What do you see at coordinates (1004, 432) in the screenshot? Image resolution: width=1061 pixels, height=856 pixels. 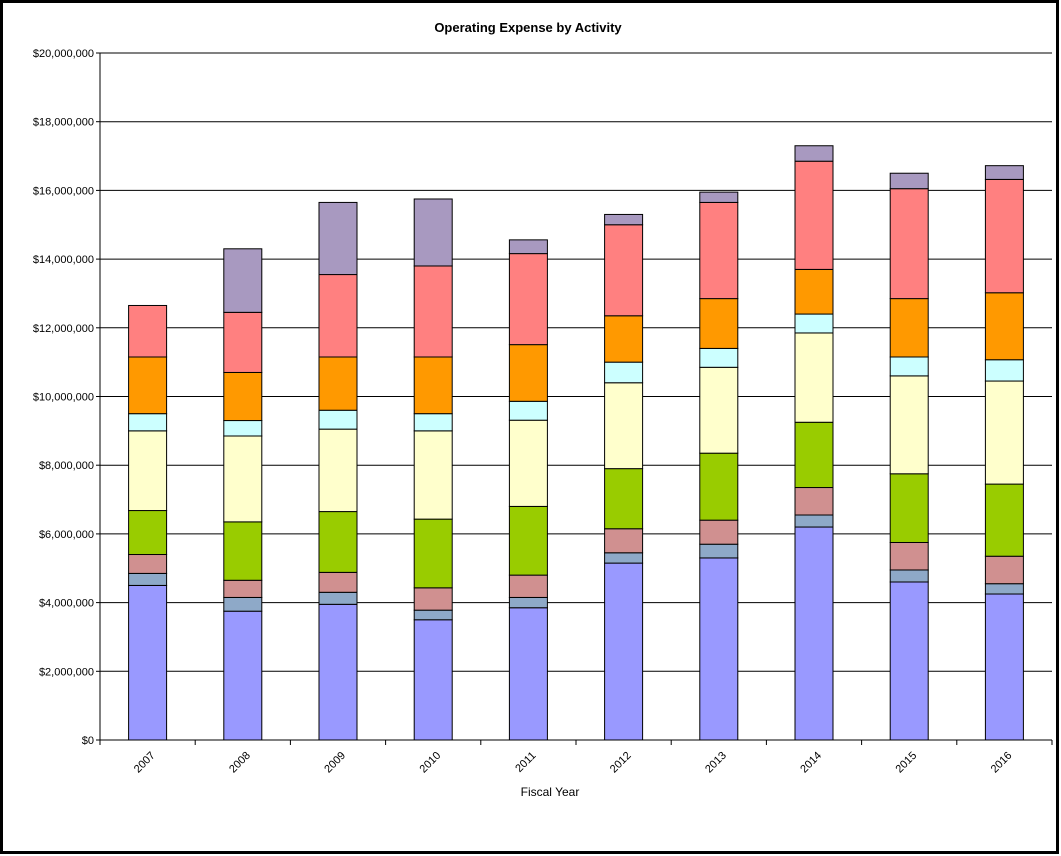 I see `bar-segment-2016-s5` at bounding box center [1004, 432].